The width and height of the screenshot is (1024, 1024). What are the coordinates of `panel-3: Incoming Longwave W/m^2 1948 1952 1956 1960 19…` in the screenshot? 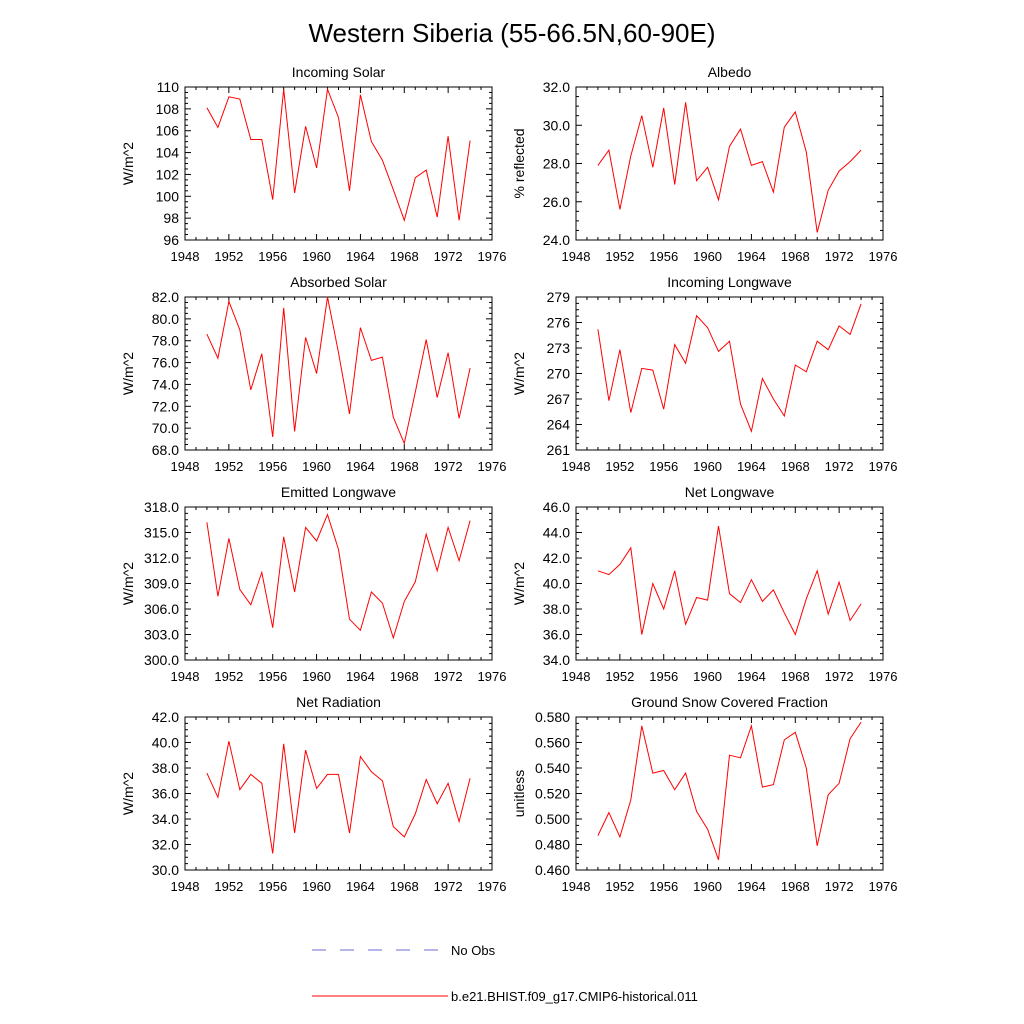 It's located at (704, 374).